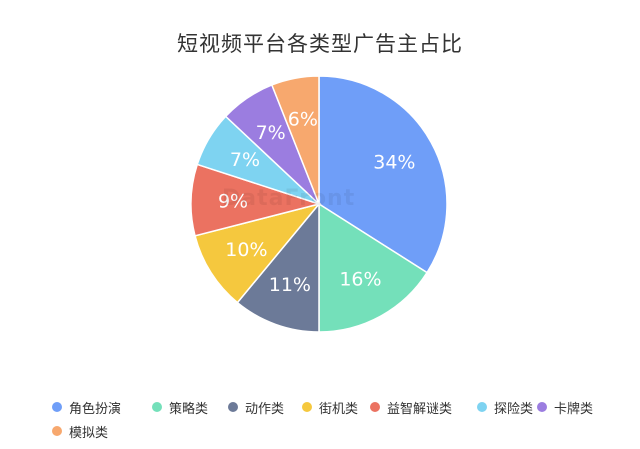  What do you see at coordinates (360, 279) in the screenshot?
I see `slice-label-2: 16%` at bounding box center [360, 279].